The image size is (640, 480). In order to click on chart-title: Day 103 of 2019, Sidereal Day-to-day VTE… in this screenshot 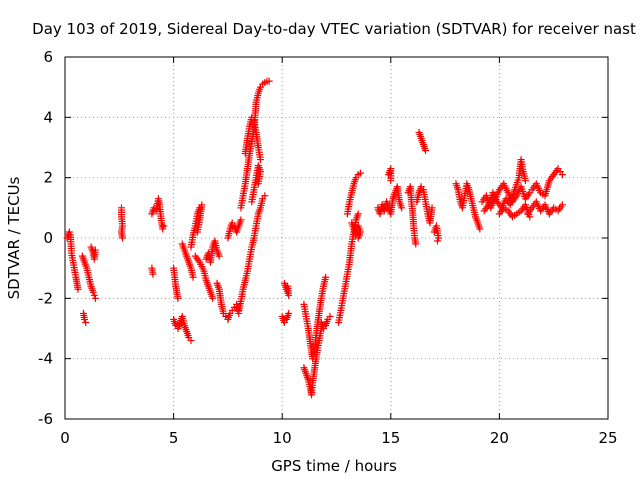, I will do `click(334, 29)`.